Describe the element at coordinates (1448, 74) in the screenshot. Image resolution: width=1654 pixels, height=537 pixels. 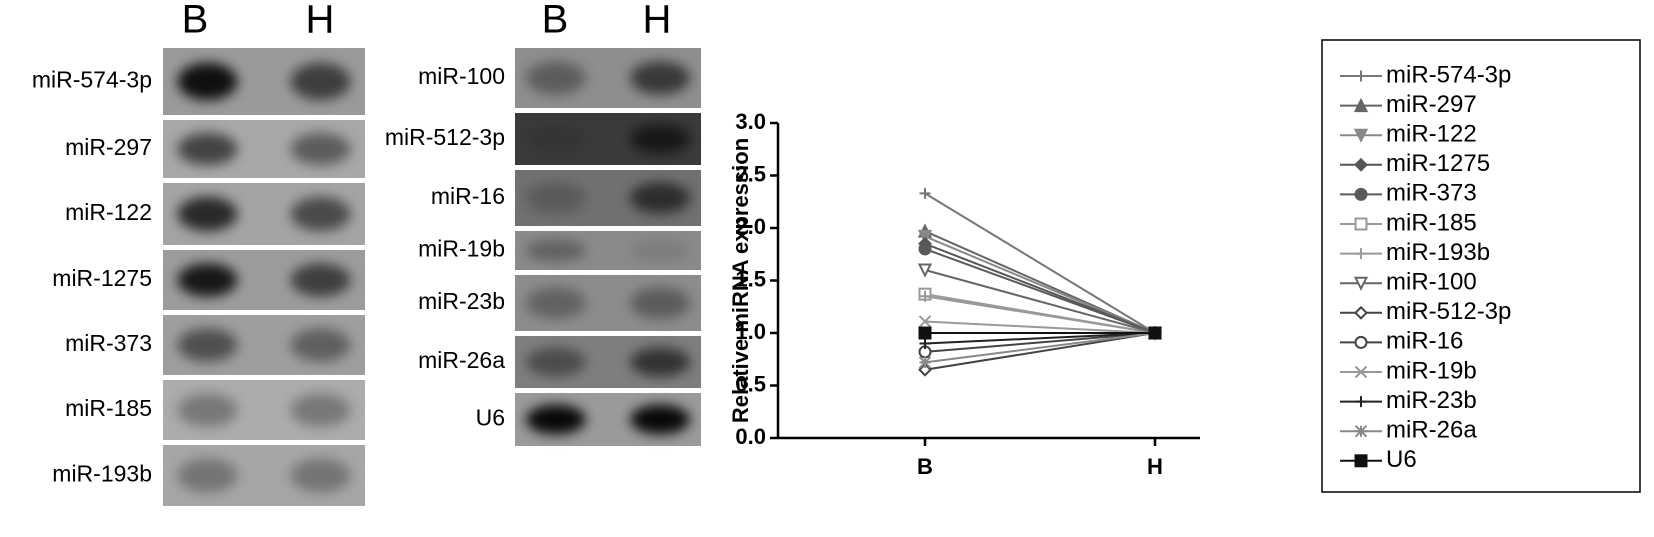
I see `legend-label: miR-574-3p` at that location.